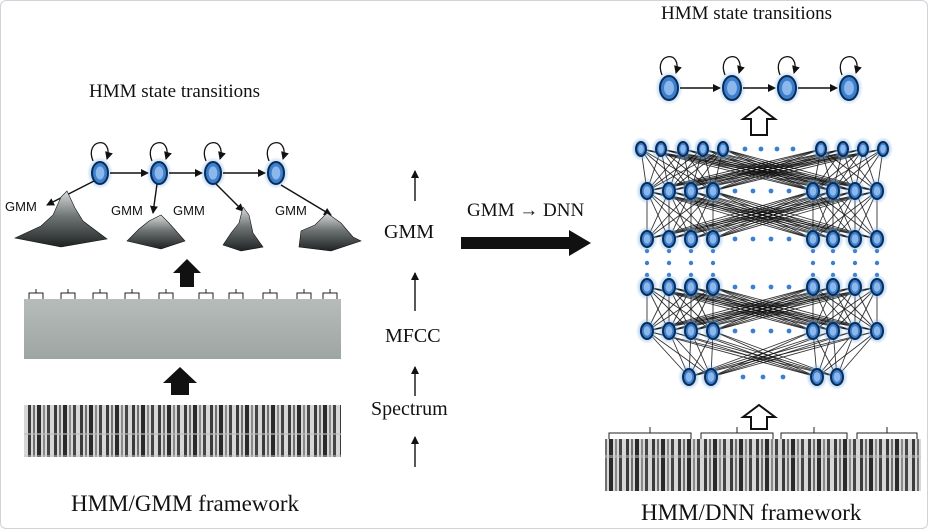 The width and height of the screenshot is (928, 530). I want to click on right-hmm-title: HMM state transitions, so click(746, 13).